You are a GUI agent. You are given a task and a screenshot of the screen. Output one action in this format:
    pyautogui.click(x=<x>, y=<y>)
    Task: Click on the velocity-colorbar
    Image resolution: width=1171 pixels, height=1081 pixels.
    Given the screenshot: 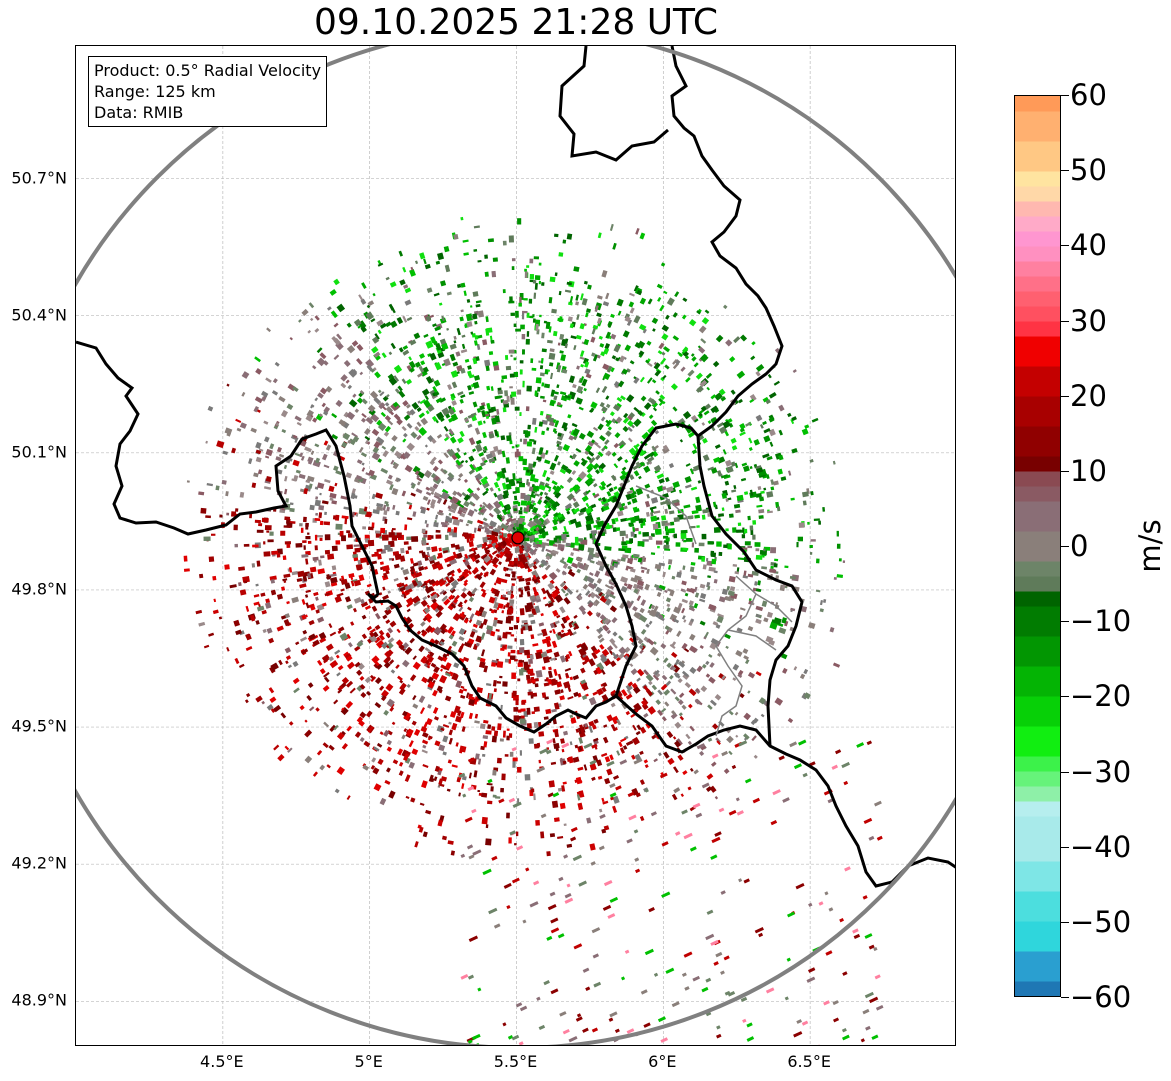 What is the action you would take?
    pyautogui.click(x=1037, y=546)
    